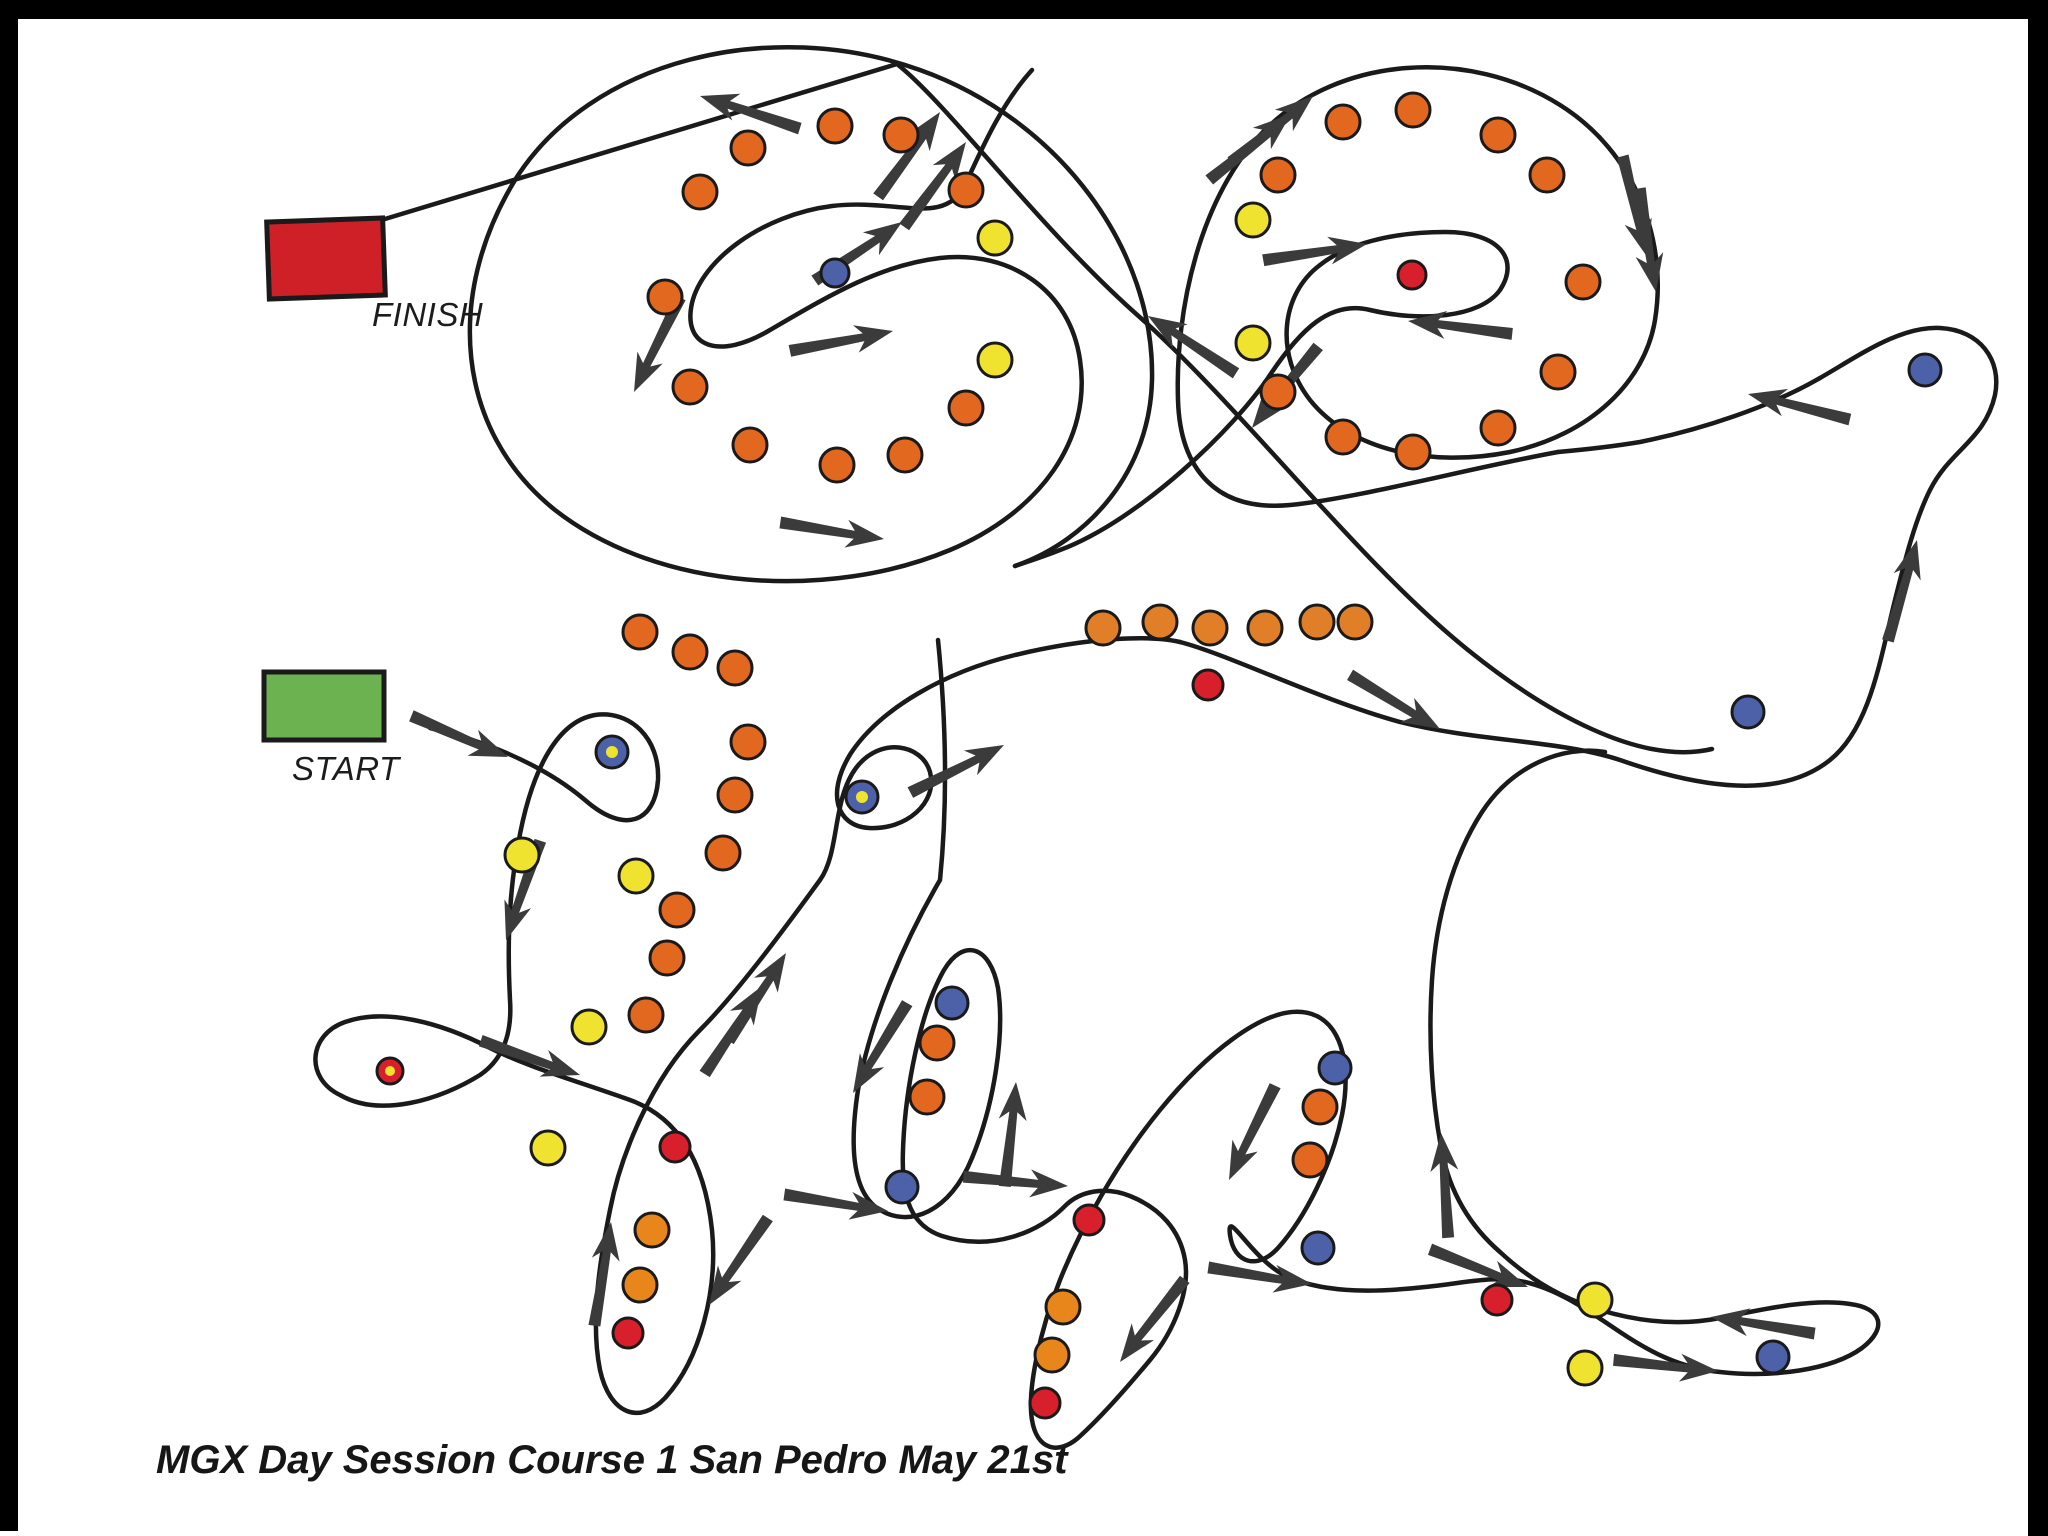 This screenshot has height=1536, width=2048. What do you see at coordinates (811, 314) in the screenshot?
I see `course-path-spiral-left` at bounding box center [811, 314].